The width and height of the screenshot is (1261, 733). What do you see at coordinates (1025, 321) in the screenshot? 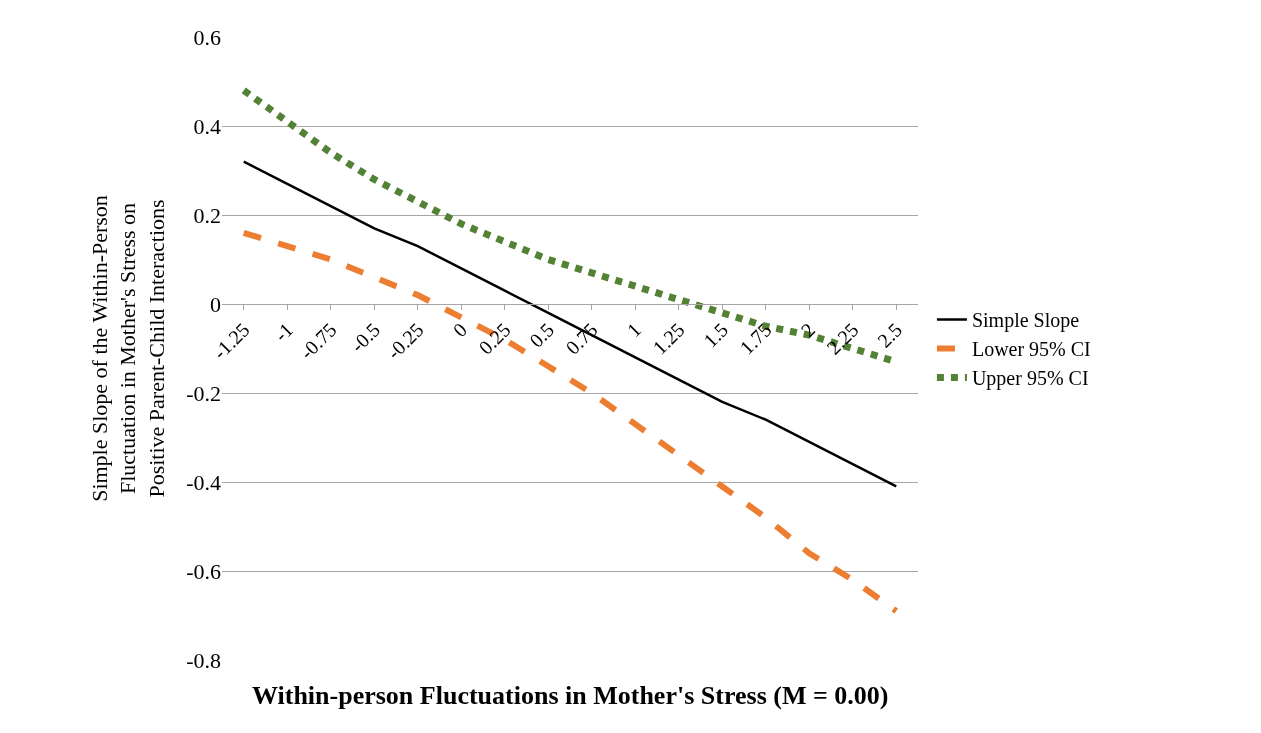
I see `legend-label: Simple Slope` at bounding box center [1025, 321].